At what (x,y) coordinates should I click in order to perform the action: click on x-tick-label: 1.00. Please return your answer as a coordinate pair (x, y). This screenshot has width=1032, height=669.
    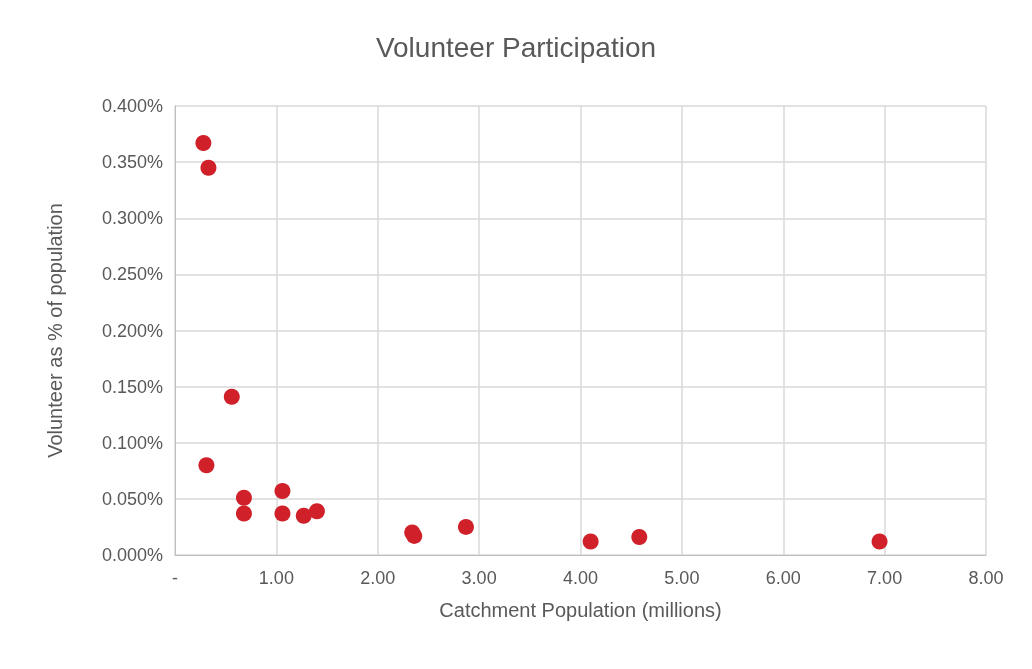
    Looking at the image, I should click on (276, 578).